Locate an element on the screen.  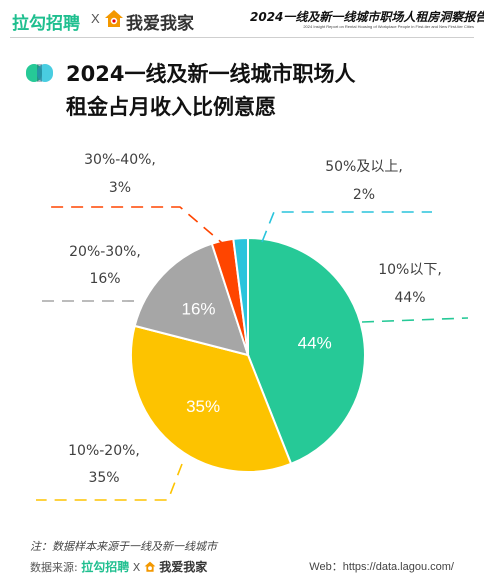
source-lagou: 拉勾招聘 is located at coordinates (105, 567).